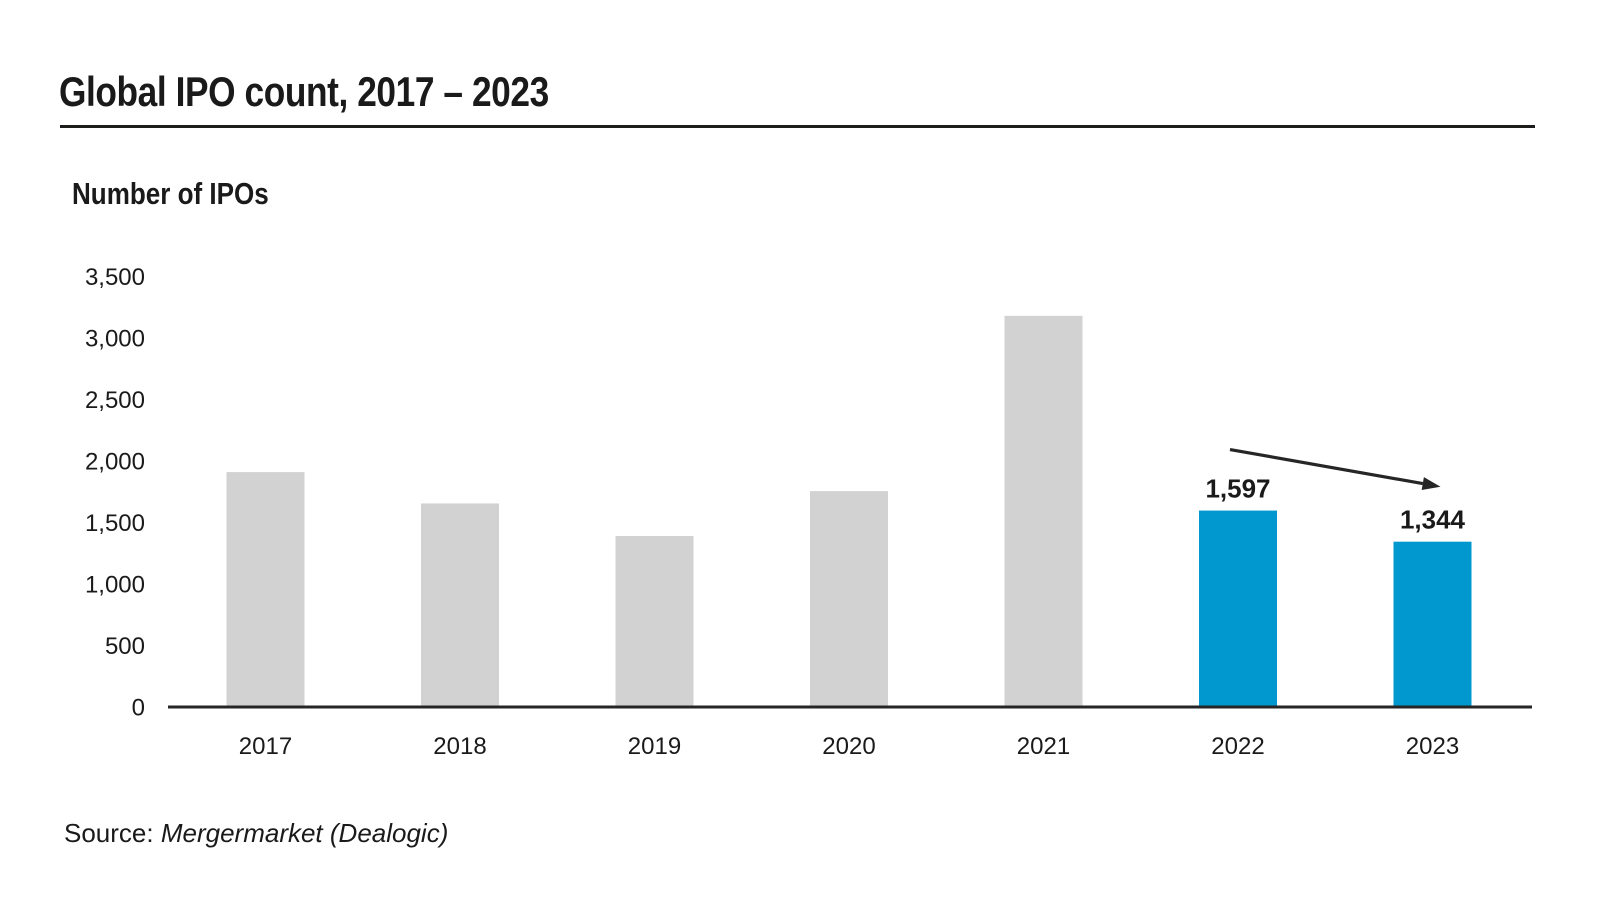 Image resolution: width=1600 pixels, height=900 pixels. What do you see at coordinates (115, 462) in the screenshot?
I see `y-tick-label: 2,000` at bounding box center [115, 462].